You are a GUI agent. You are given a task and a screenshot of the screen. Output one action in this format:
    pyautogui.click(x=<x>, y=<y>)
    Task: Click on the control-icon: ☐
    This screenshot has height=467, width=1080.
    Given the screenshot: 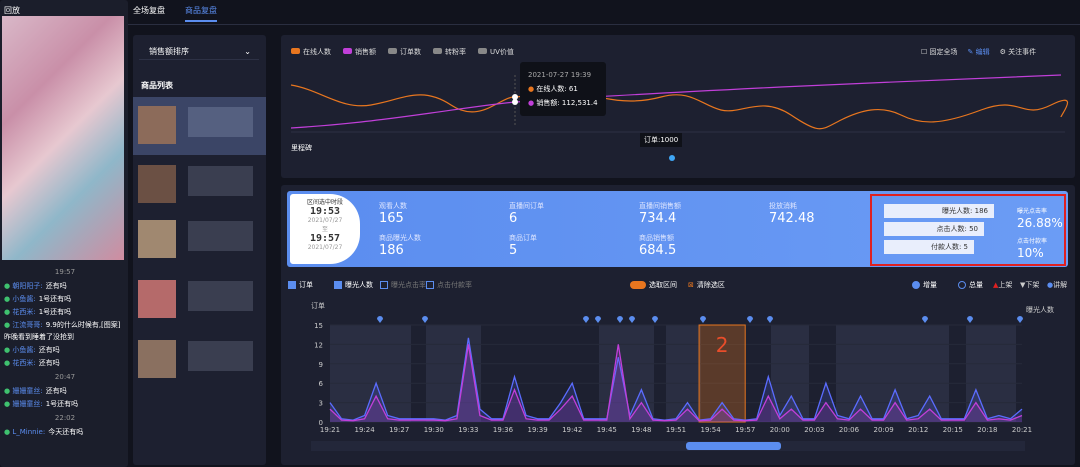 What is the action you would take?
    pyautogui.click(x=925, y=52)
    